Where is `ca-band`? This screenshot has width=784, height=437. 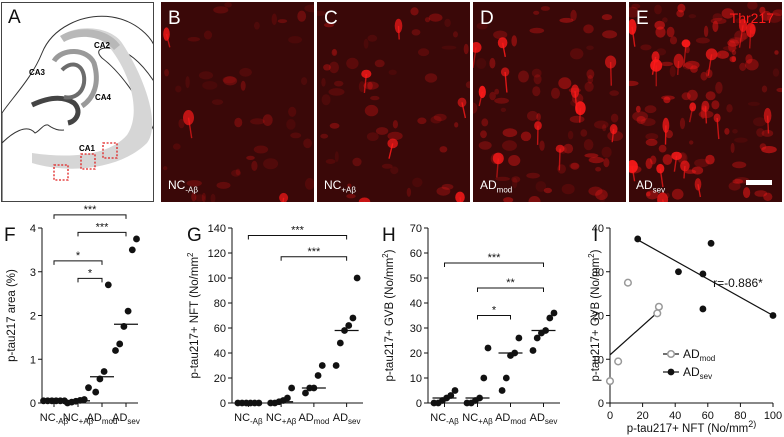
ca-band is located at coordinates (92, 98).